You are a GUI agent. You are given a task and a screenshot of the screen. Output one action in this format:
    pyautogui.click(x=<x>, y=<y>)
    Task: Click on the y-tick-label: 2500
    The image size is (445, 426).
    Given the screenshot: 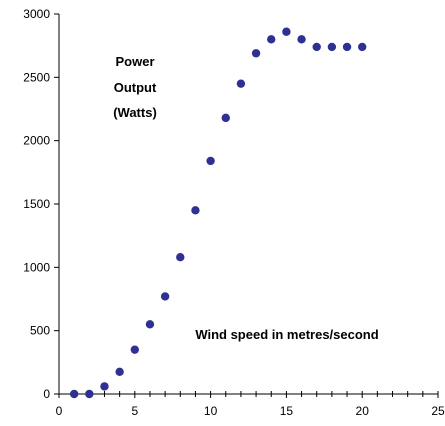 What is the action you would take?
    pyautogui.click(x=36, y=77)
    